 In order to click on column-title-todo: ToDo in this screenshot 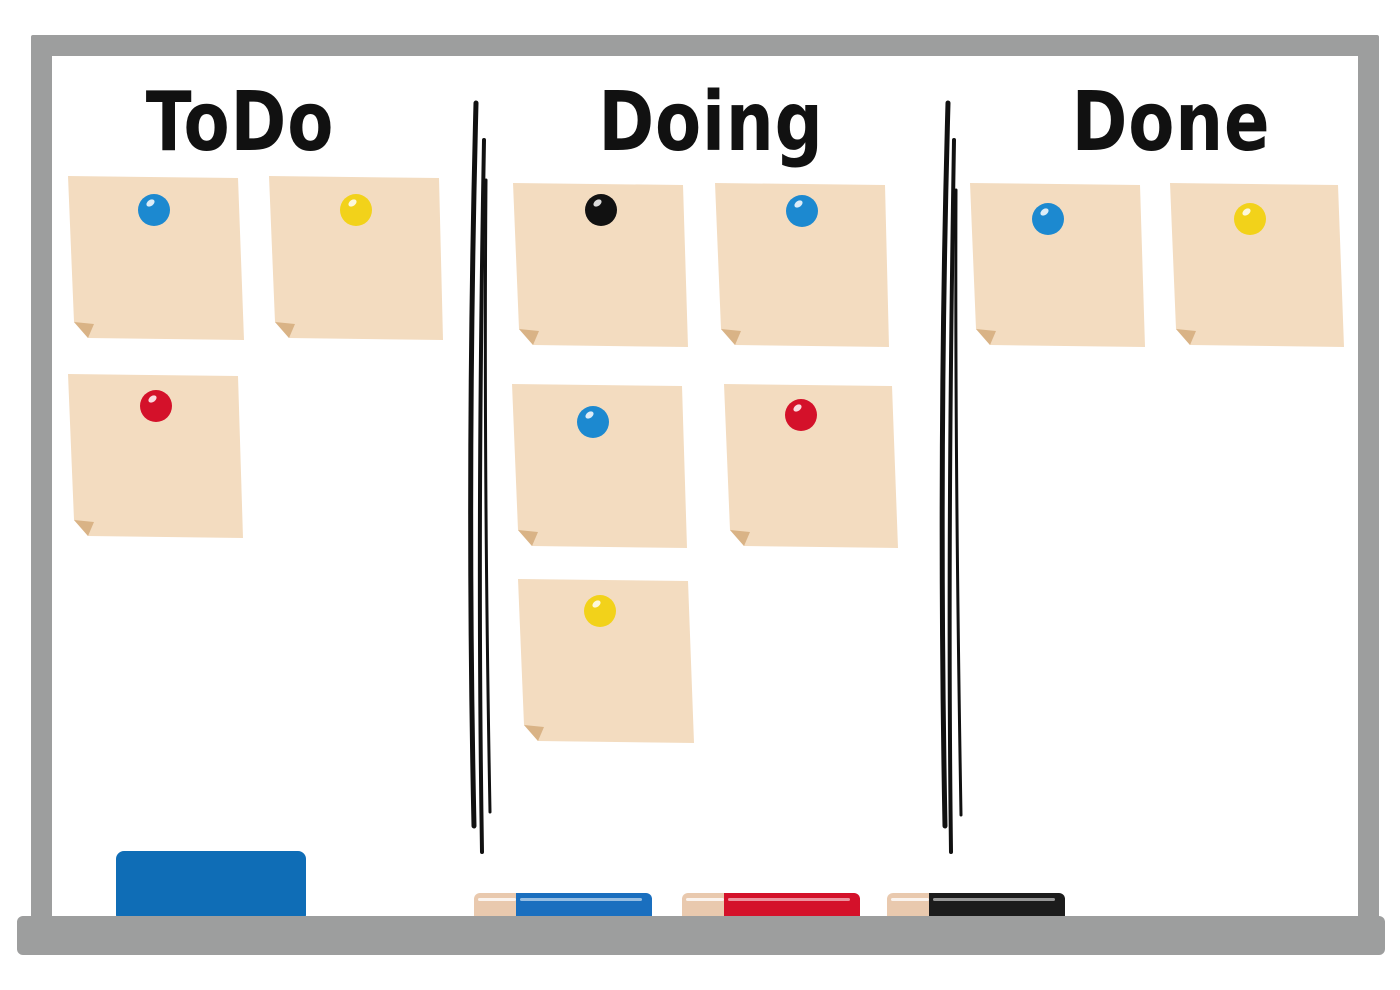, I will do `click(240, 122)`.